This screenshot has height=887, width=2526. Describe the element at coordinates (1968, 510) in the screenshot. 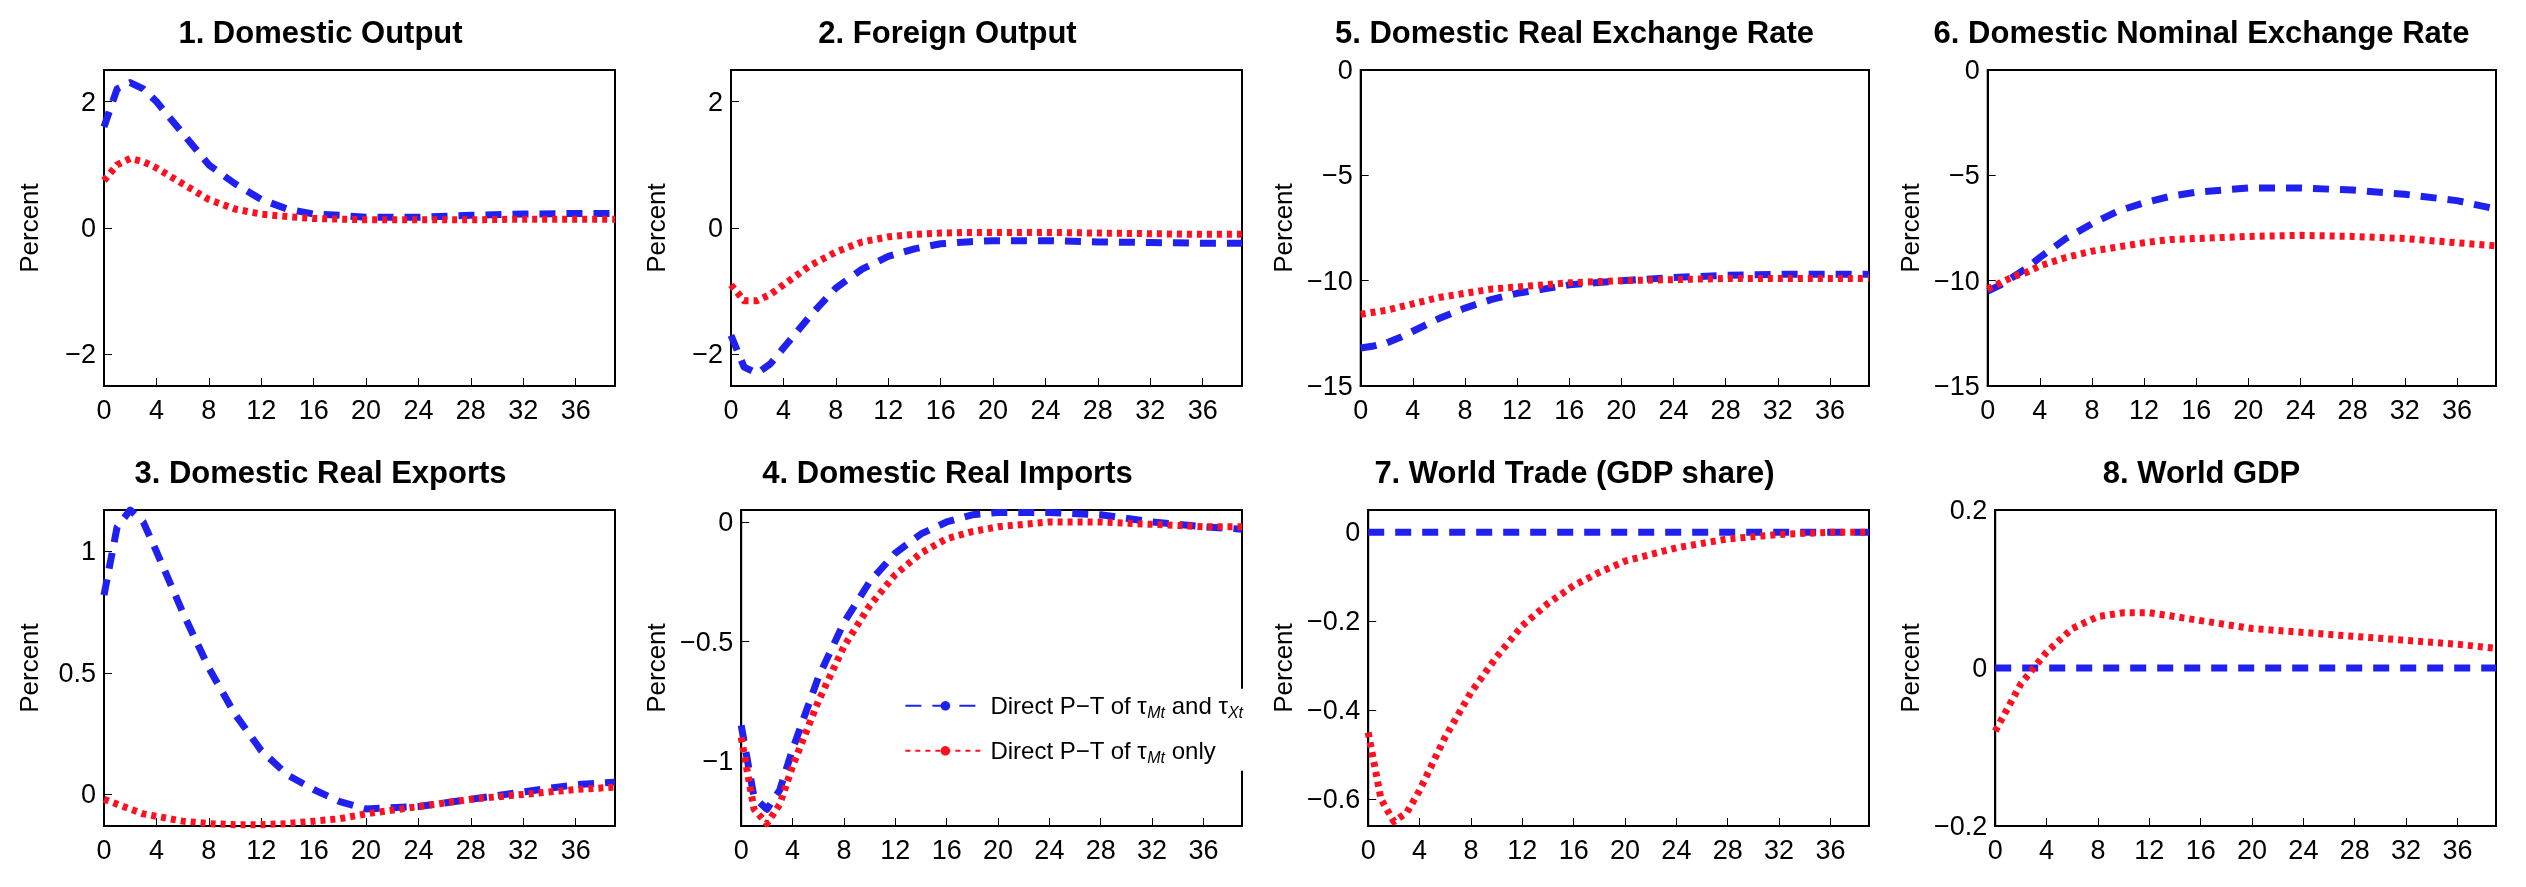

I see `y-tick-label: 0.2` at that location.